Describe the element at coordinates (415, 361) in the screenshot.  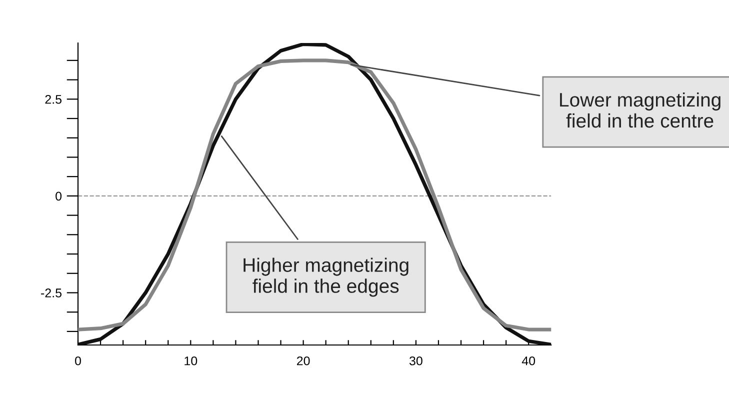
I see `x-tick-label: 30` at that location.